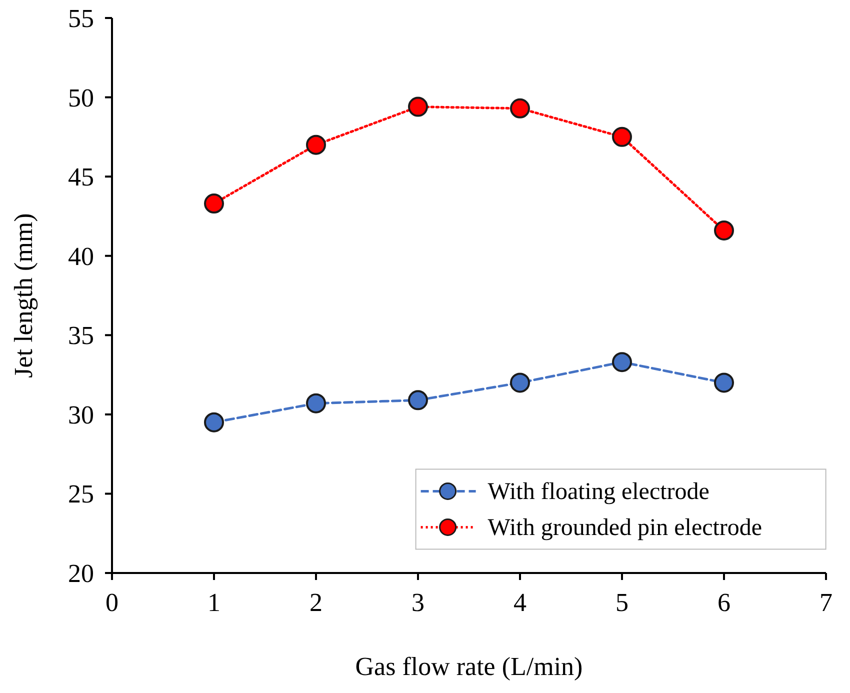 The height and width of the screenshot is (693, 850). Describe the element at coordinates (81, 177) in the screenshot. I see `y-tick-label: 45` at that location.